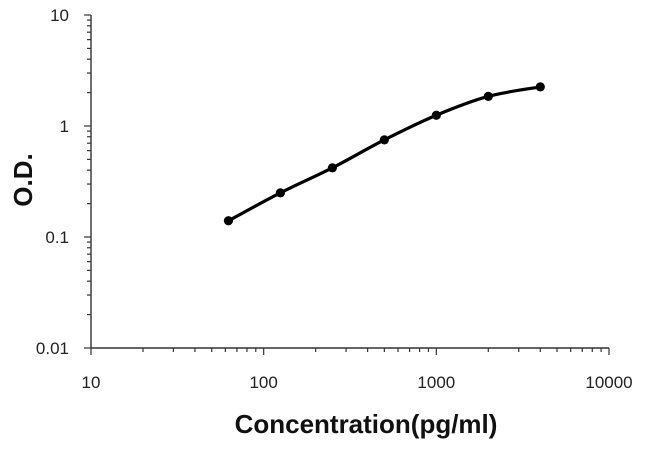 The image size is (650, 457). Describe the element at coordinates (263, 382) in the screenshot. I see `x-tick-label: 100` at that location.